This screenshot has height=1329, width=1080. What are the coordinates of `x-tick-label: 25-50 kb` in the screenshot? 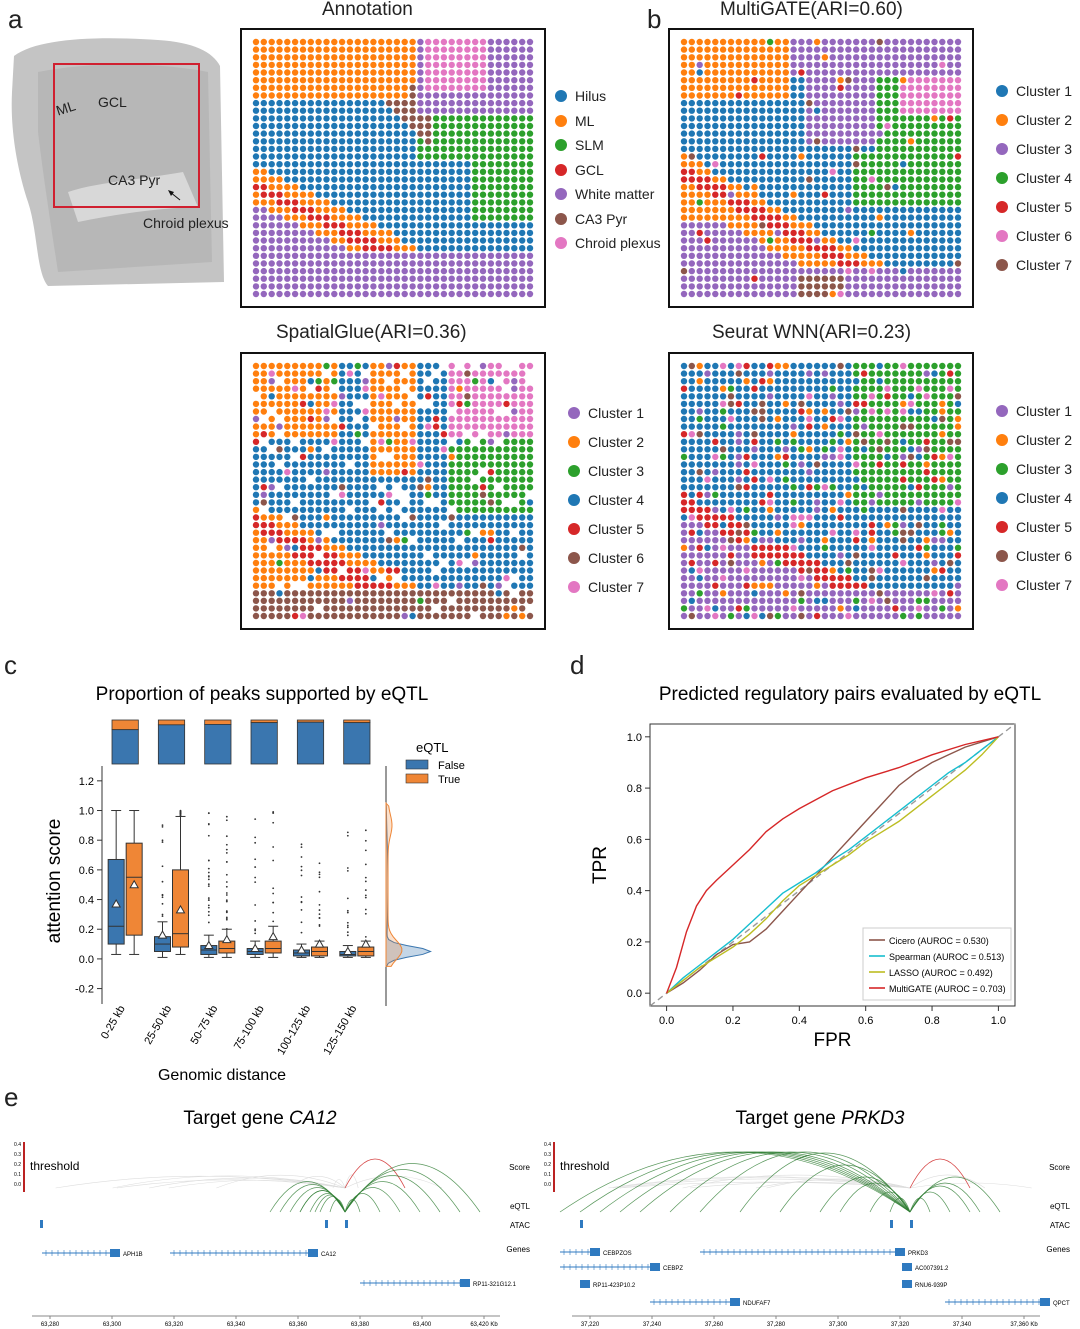 It's located at (158, 1025).